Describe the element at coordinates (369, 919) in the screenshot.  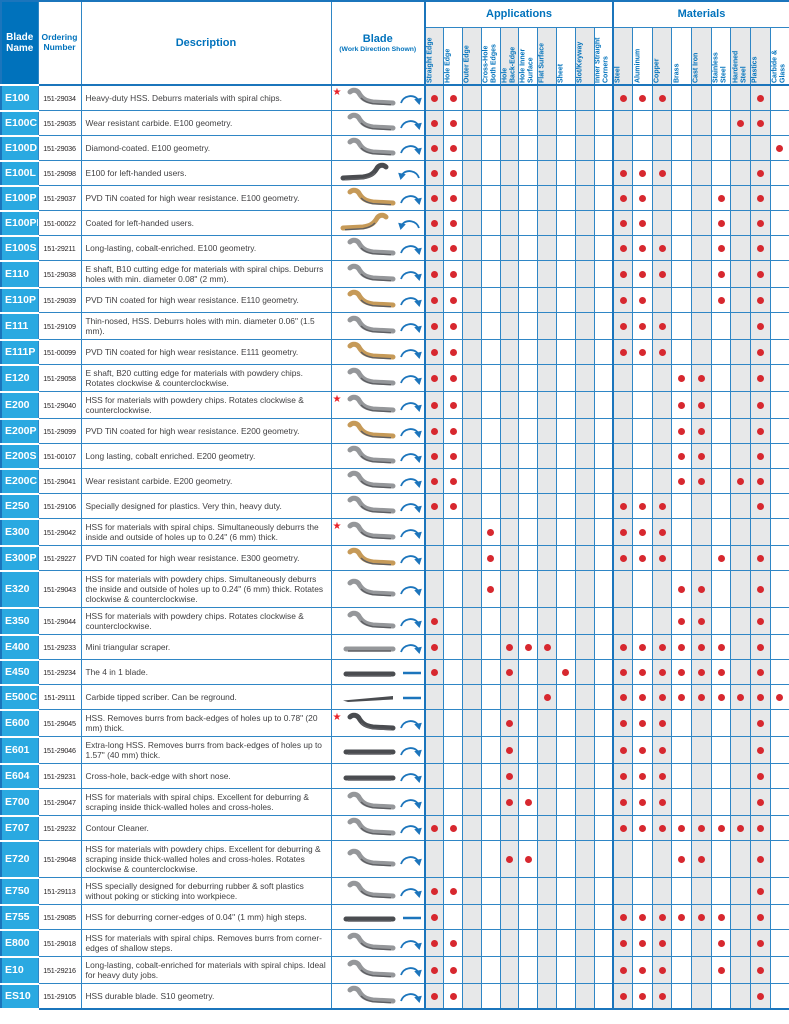
I see `blade-flat-drawing` at that location.